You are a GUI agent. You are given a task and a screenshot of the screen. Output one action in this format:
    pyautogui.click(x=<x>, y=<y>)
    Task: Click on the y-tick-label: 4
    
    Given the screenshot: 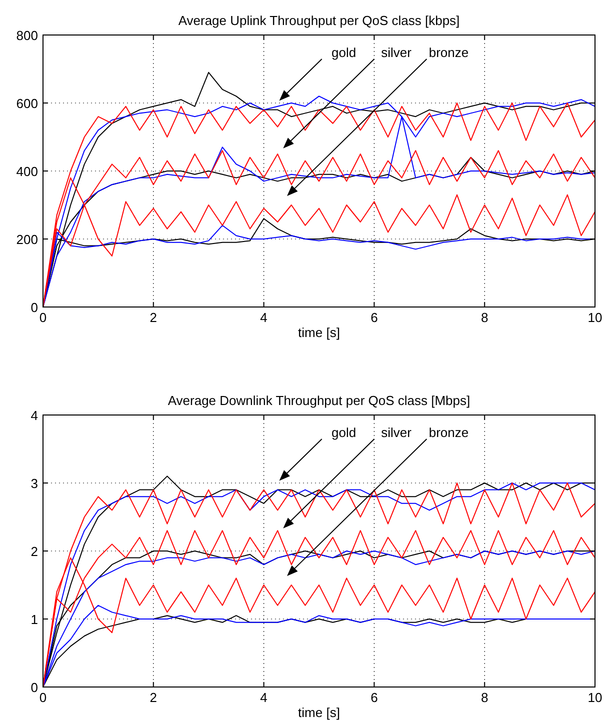 What is the action you would take?
    pyautogui.click(x=34, y=415)
    